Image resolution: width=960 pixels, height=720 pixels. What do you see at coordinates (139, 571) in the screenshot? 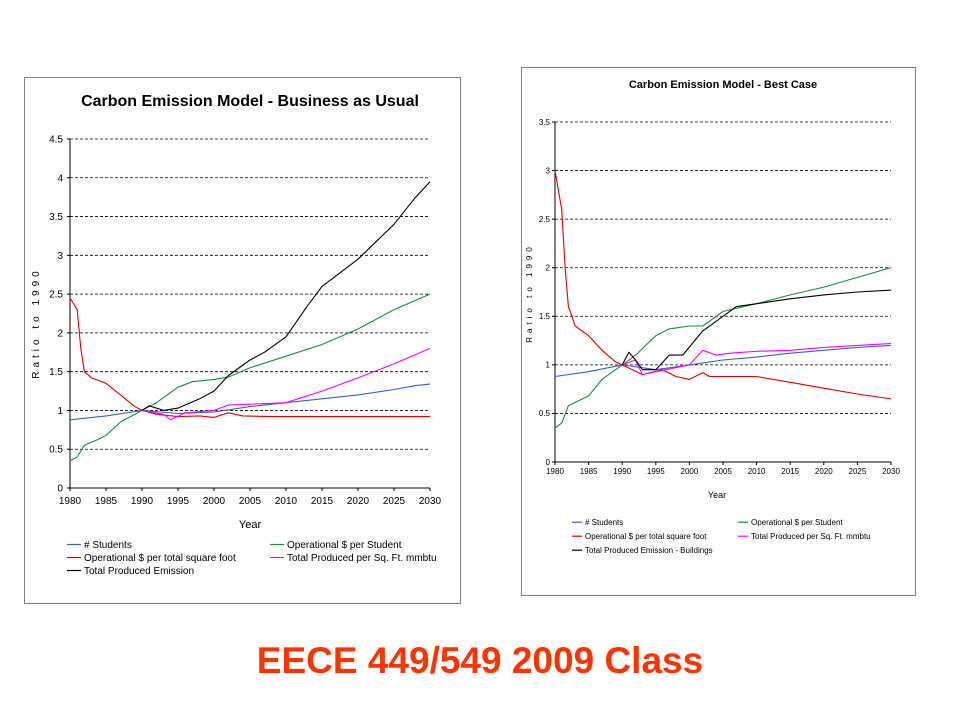
I see `legend-label: Total Produced Emission` at bounding box center [139, 571].